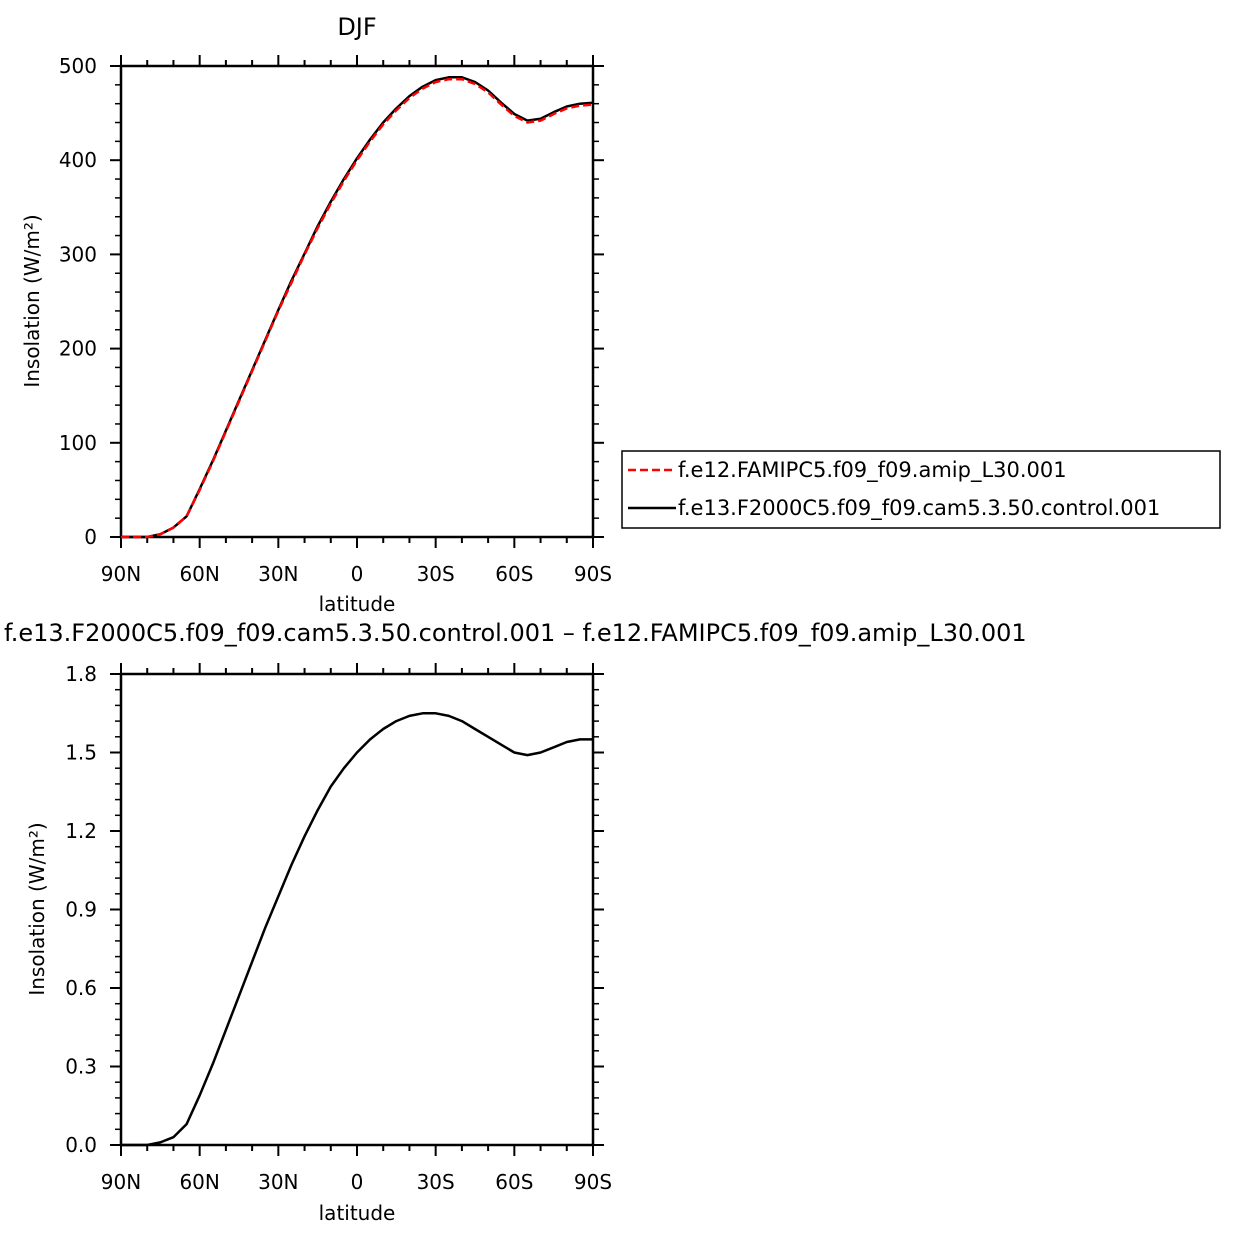 Image resolution: width=1238 pixels, height=1235 pixels. What do you see at coordinates (78, 349) in the screenshot?
I see `y-tick-label: 200` at bounding box center [78, 349].